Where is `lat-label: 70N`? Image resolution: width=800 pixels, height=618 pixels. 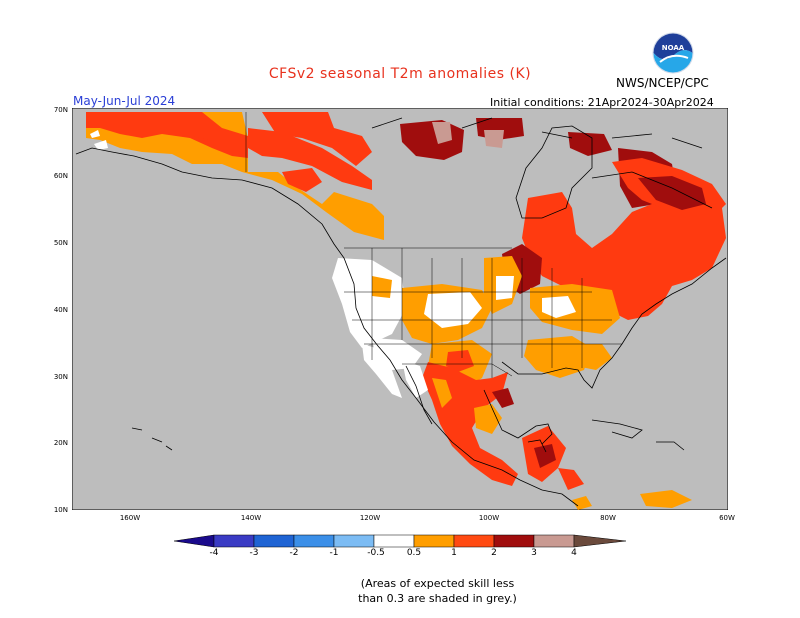 lat-label: 70N is located at coordinates (60, 110).